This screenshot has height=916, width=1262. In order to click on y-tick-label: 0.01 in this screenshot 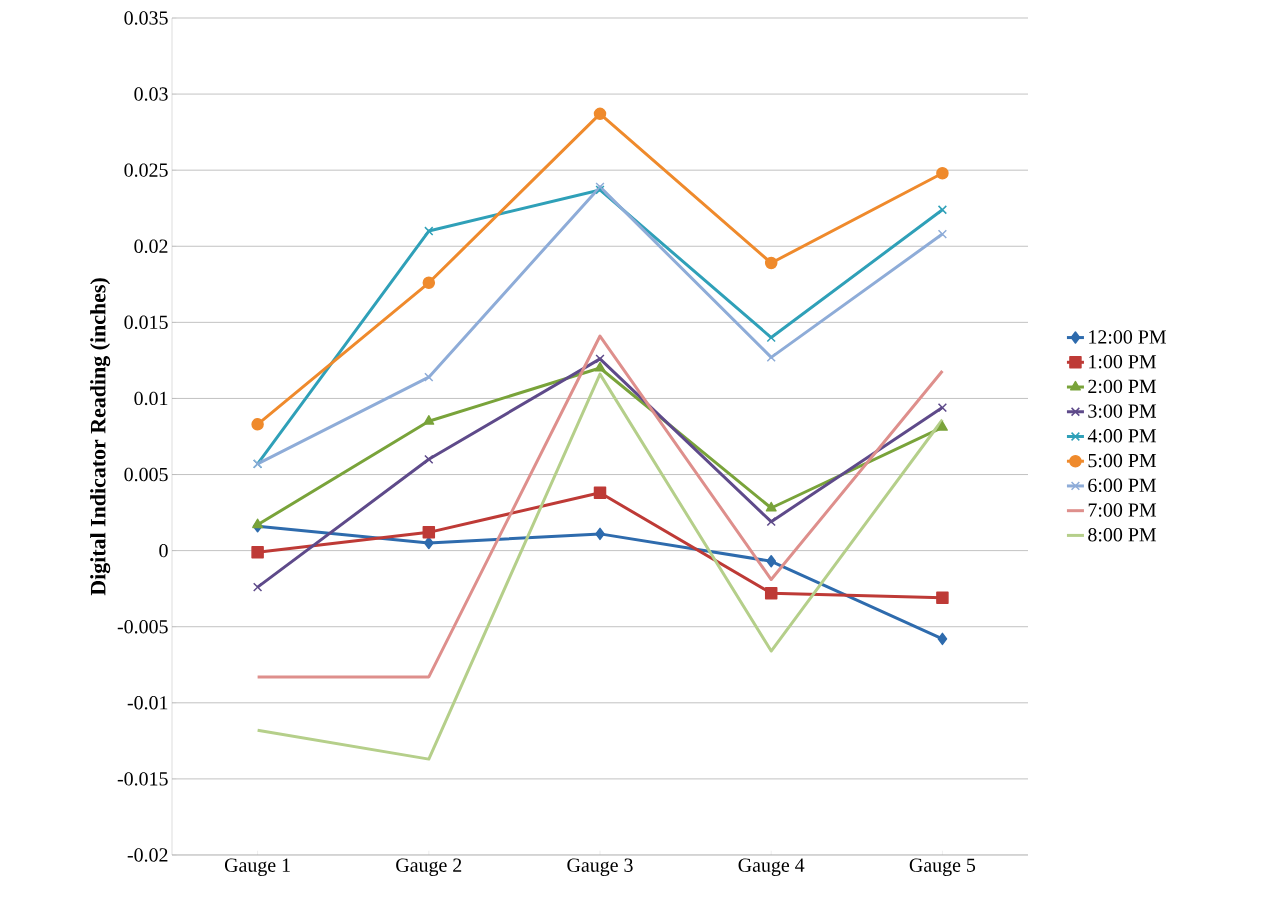, I will do `click(151, 398)`.